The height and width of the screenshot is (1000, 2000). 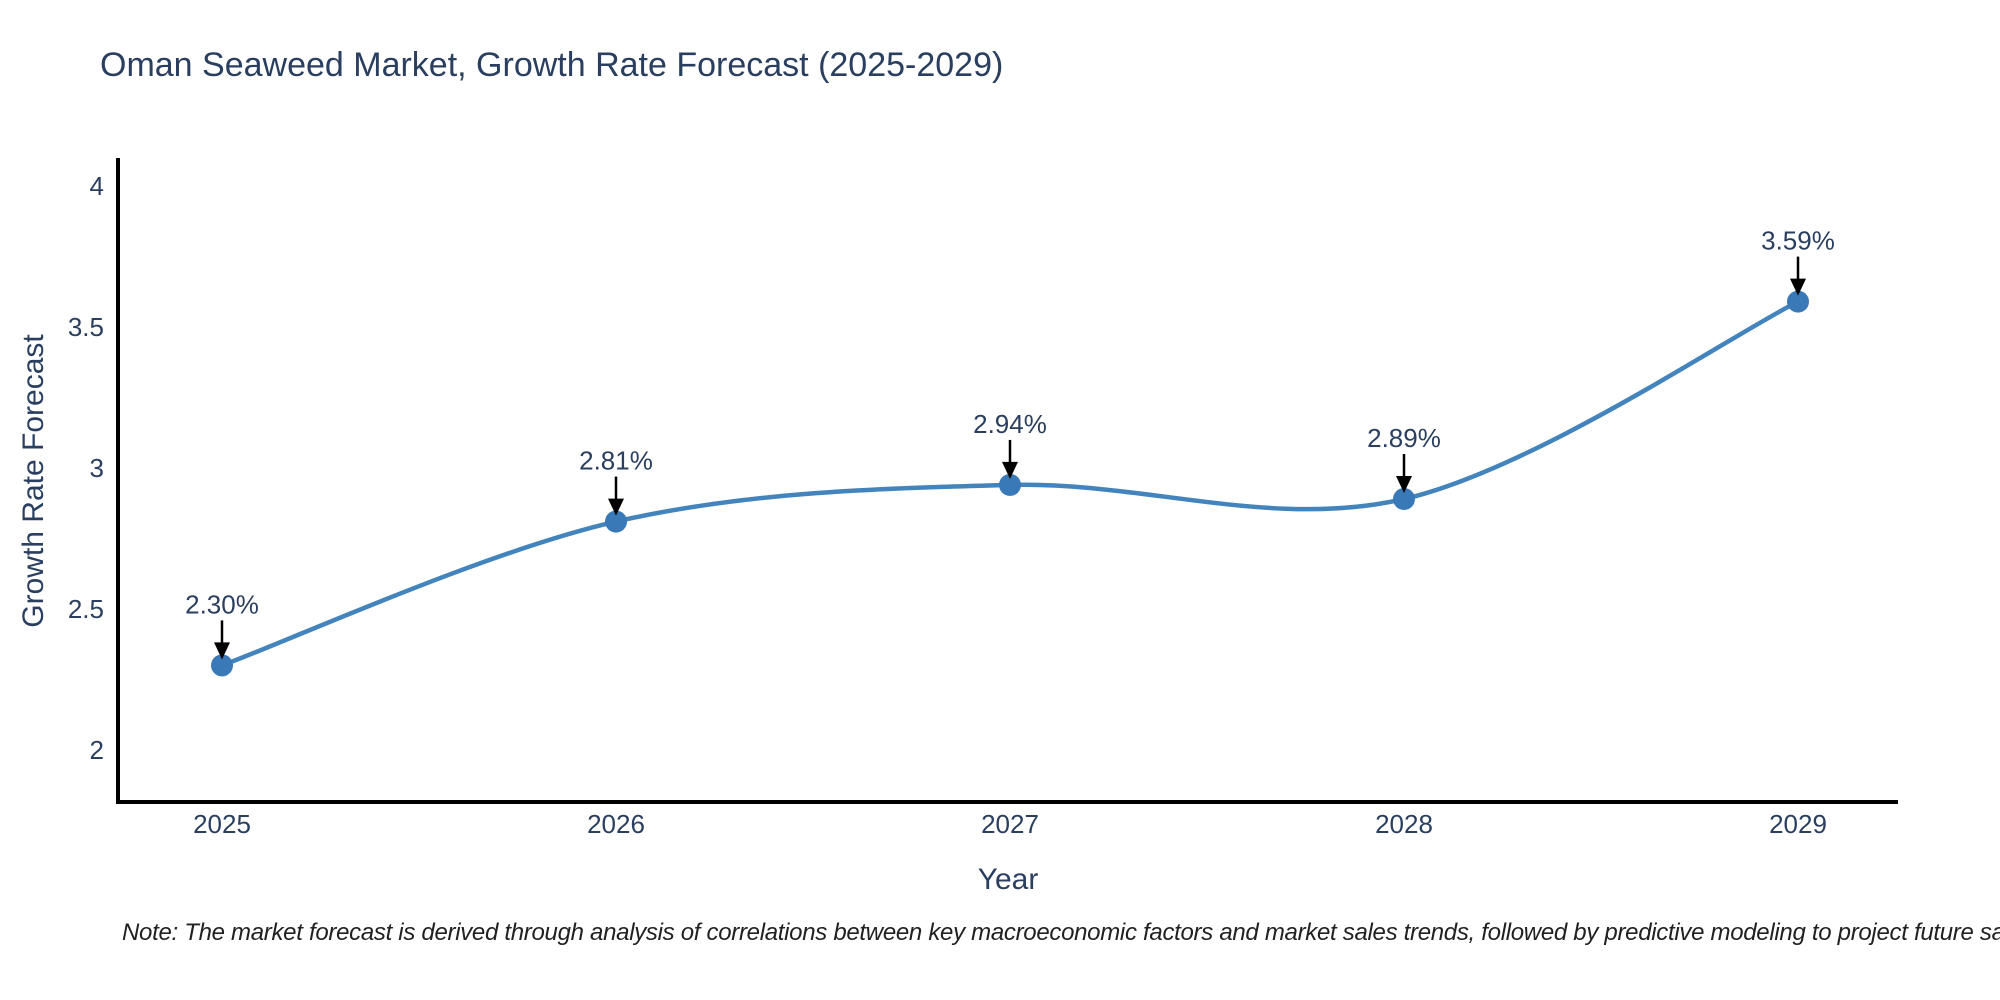 I want to click on x-tick-label: 2026, so click(x=616, y=824).